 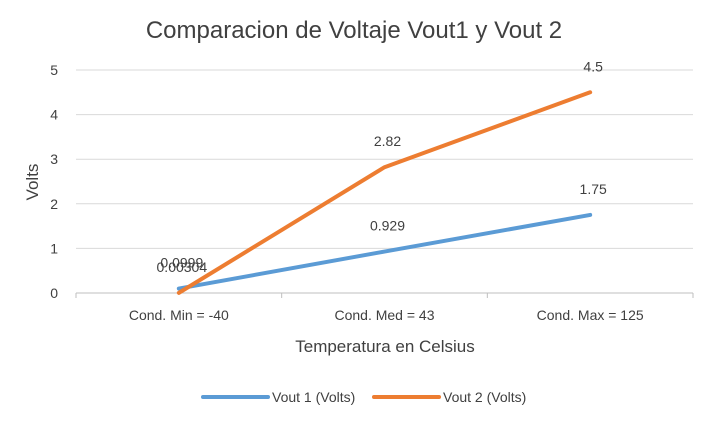 What do you see at coordinates (54, 159) in the screenshot?
I see `y-tick-label: 3` at bounding box center [54, 159].